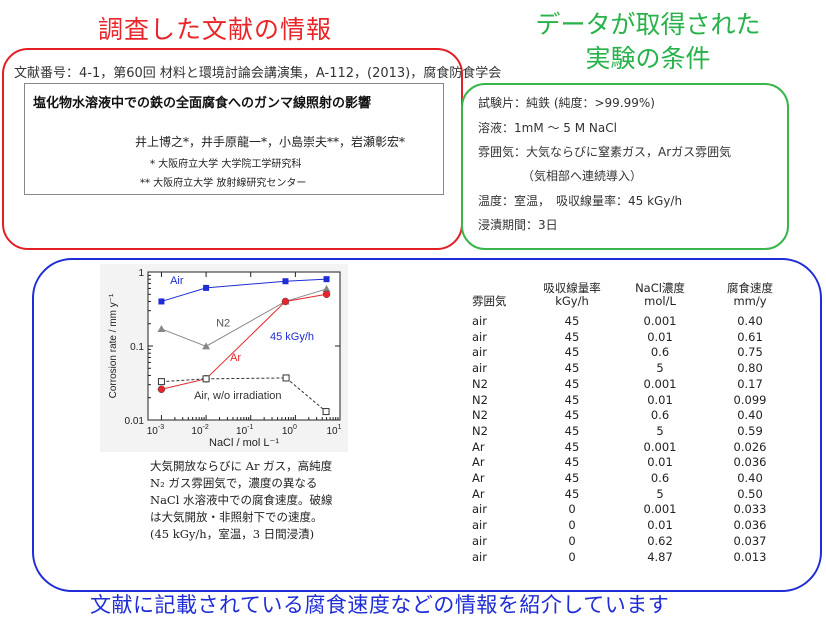  I want to click on caption-line: NaCl 水溶液中での腐食速度。破線, so click(241, 500).